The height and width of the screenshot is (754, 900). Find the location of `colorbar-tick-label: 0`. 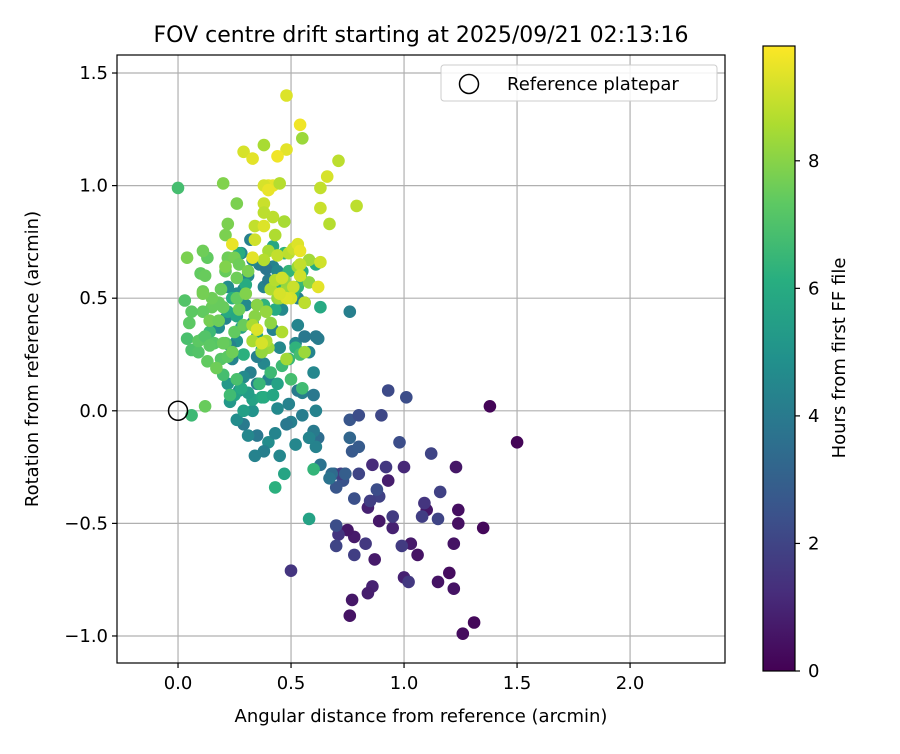

colorbar-tick-label: 0 is located at coordinates (813, 671).